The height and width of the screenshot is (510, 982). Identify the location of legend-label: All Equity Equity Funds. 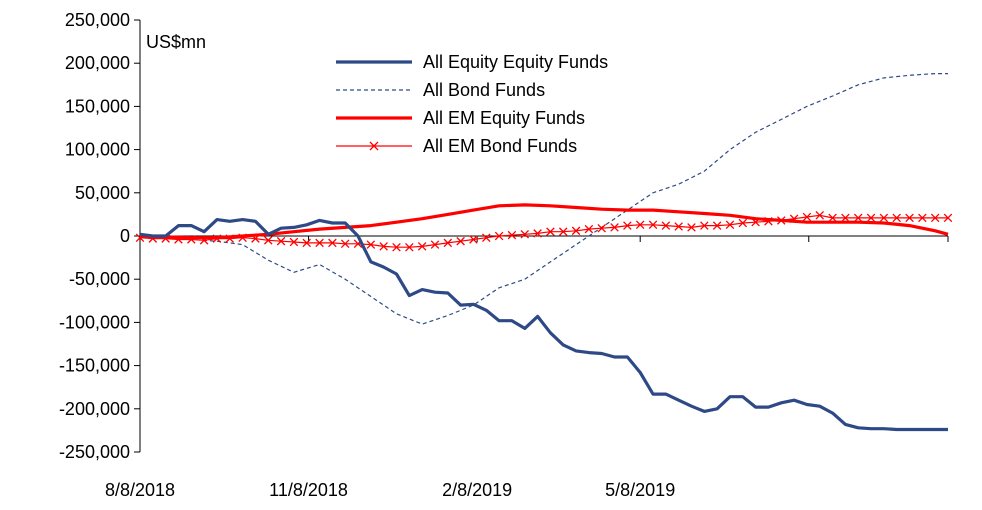
(515, 62).